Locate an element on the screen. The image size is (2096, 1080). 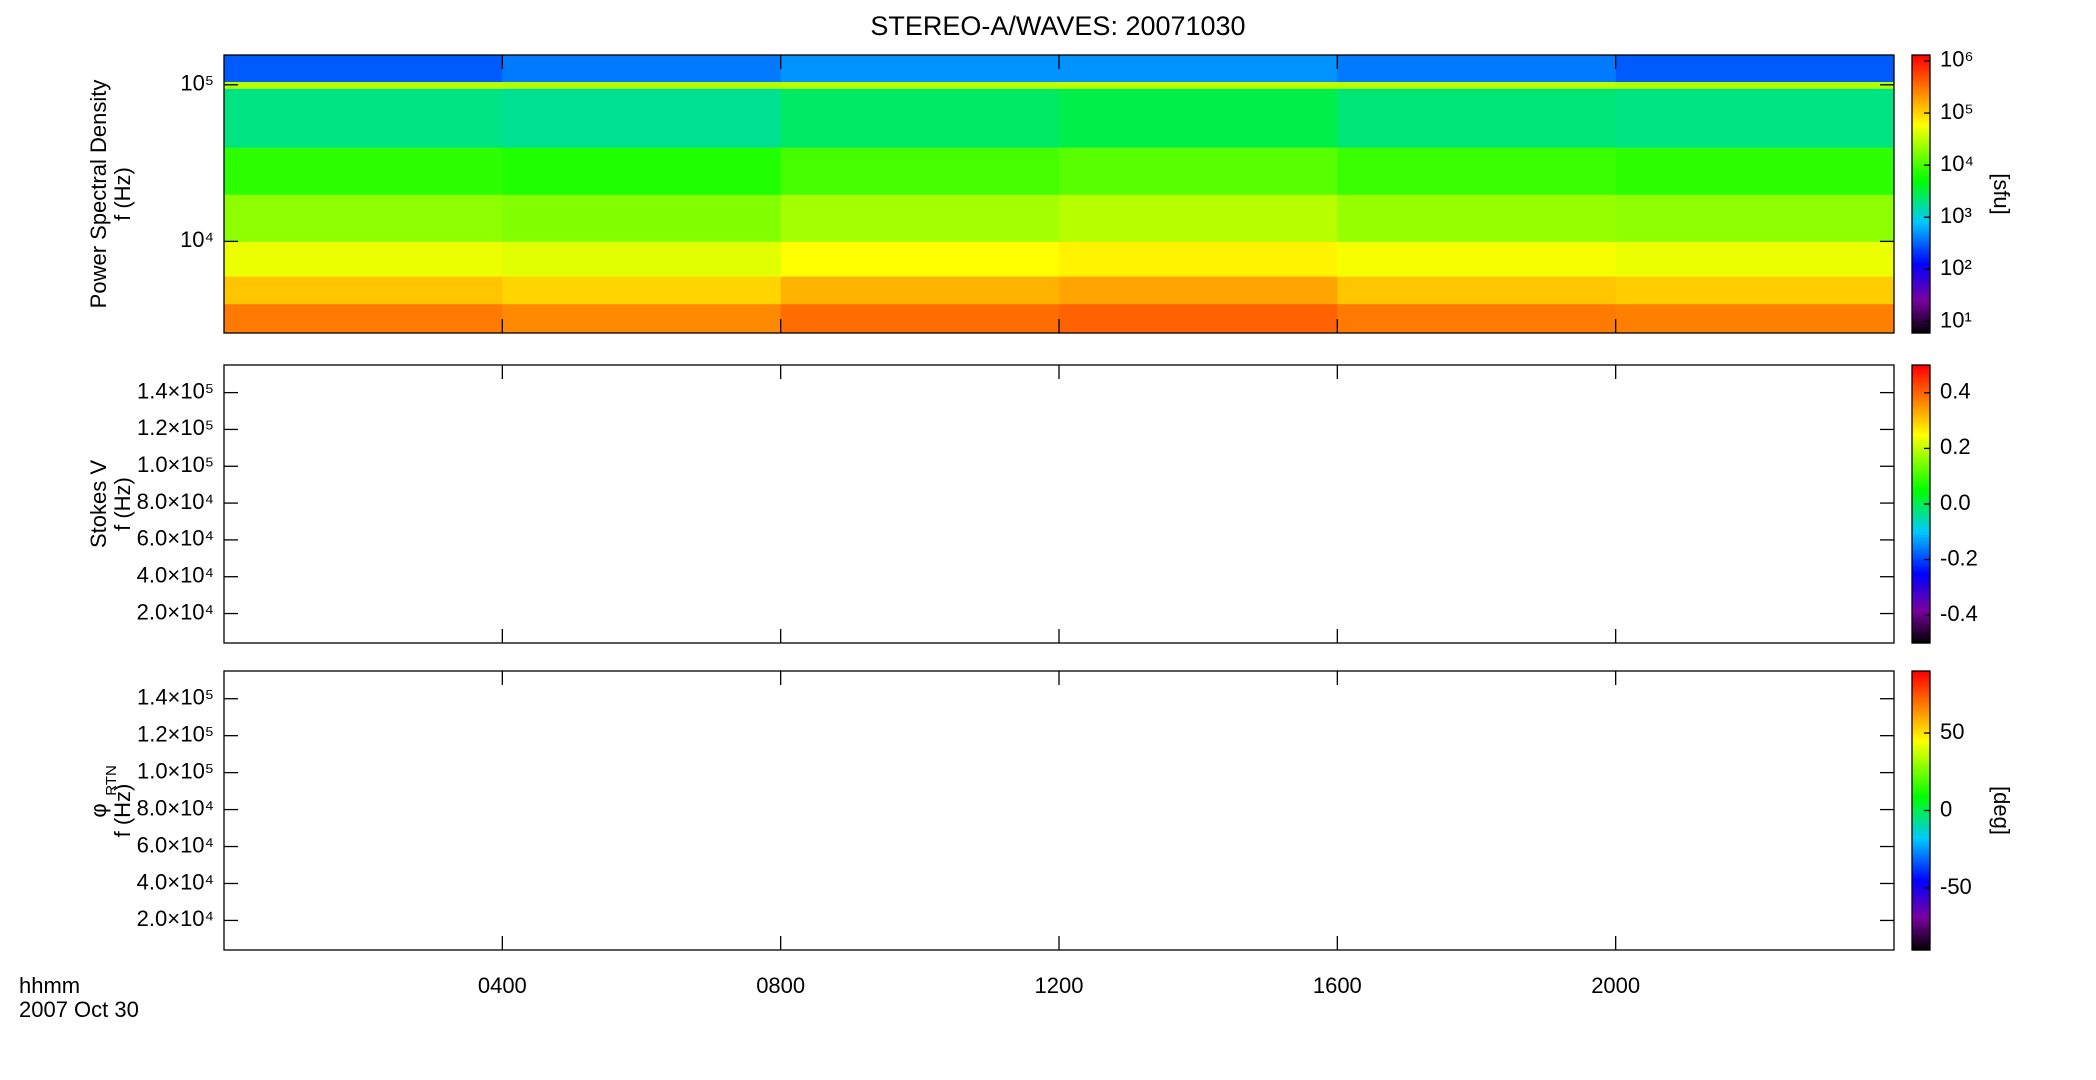
colorbar-tick-label: 0 is located at coordinates (1946, 808).